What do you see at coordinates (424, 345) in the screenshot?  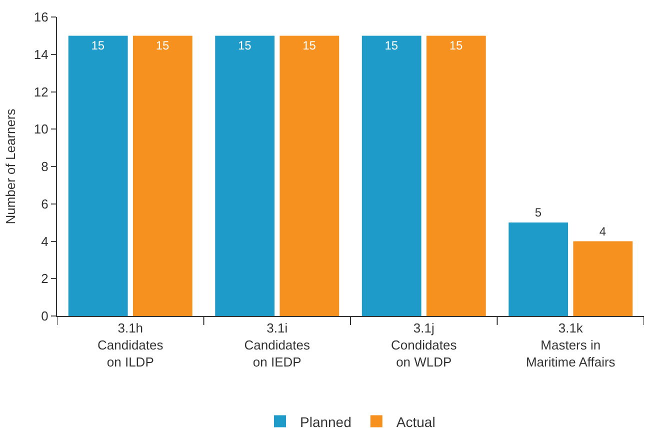 I see `x-tick-label: 3.1j Condidates on WLDP` at bounding box center [424, 345].